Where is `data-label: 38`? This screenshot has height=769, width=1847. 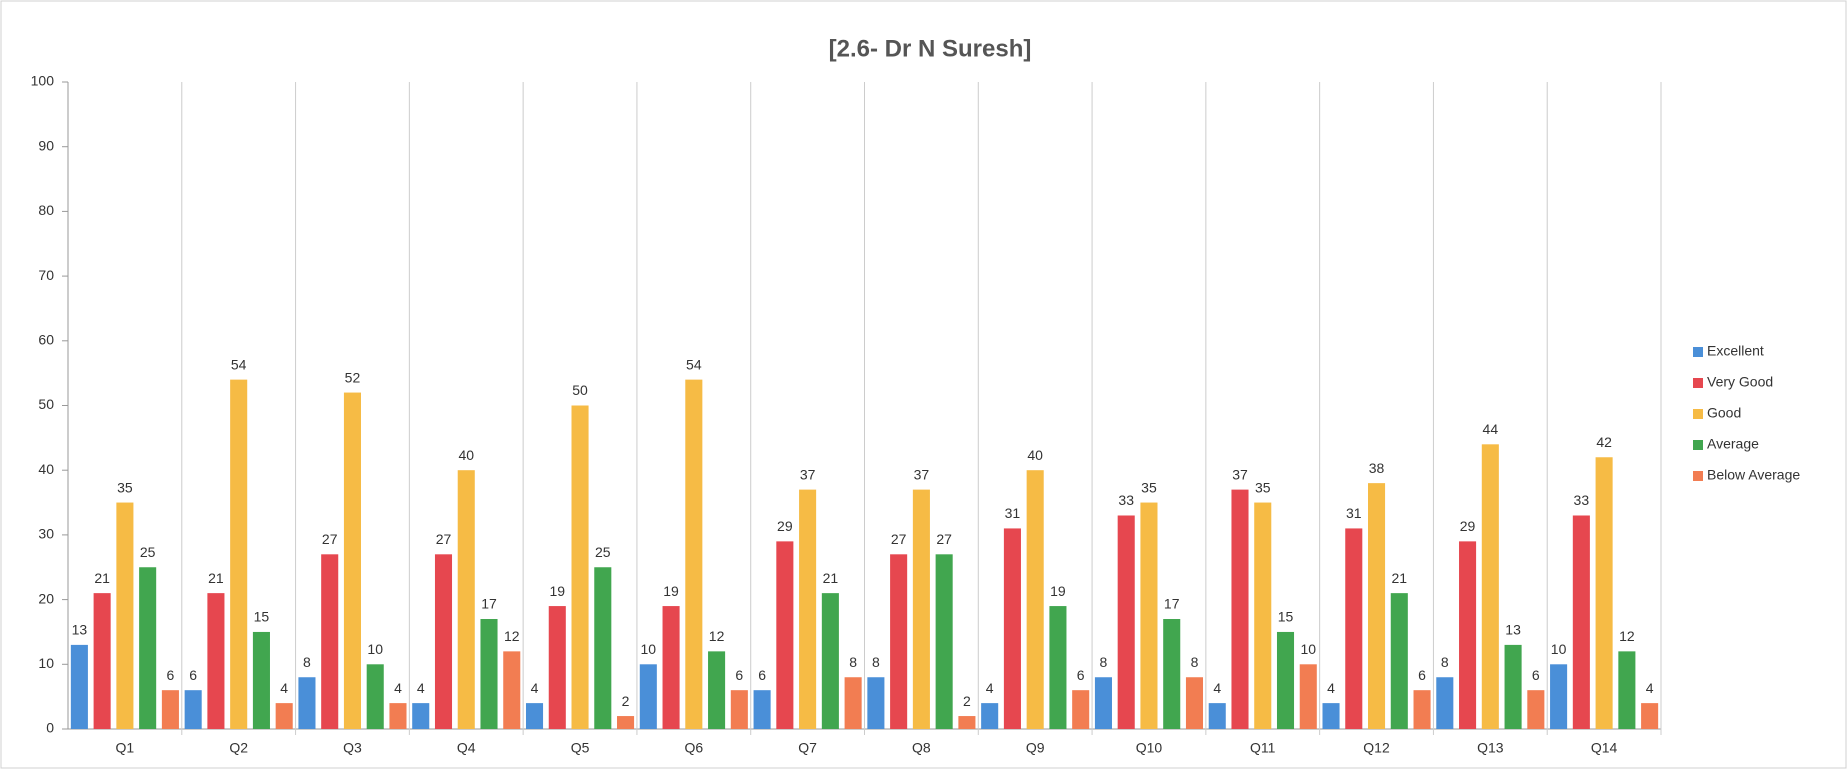 data-label: 38 is located at coordinates (1377, 468).